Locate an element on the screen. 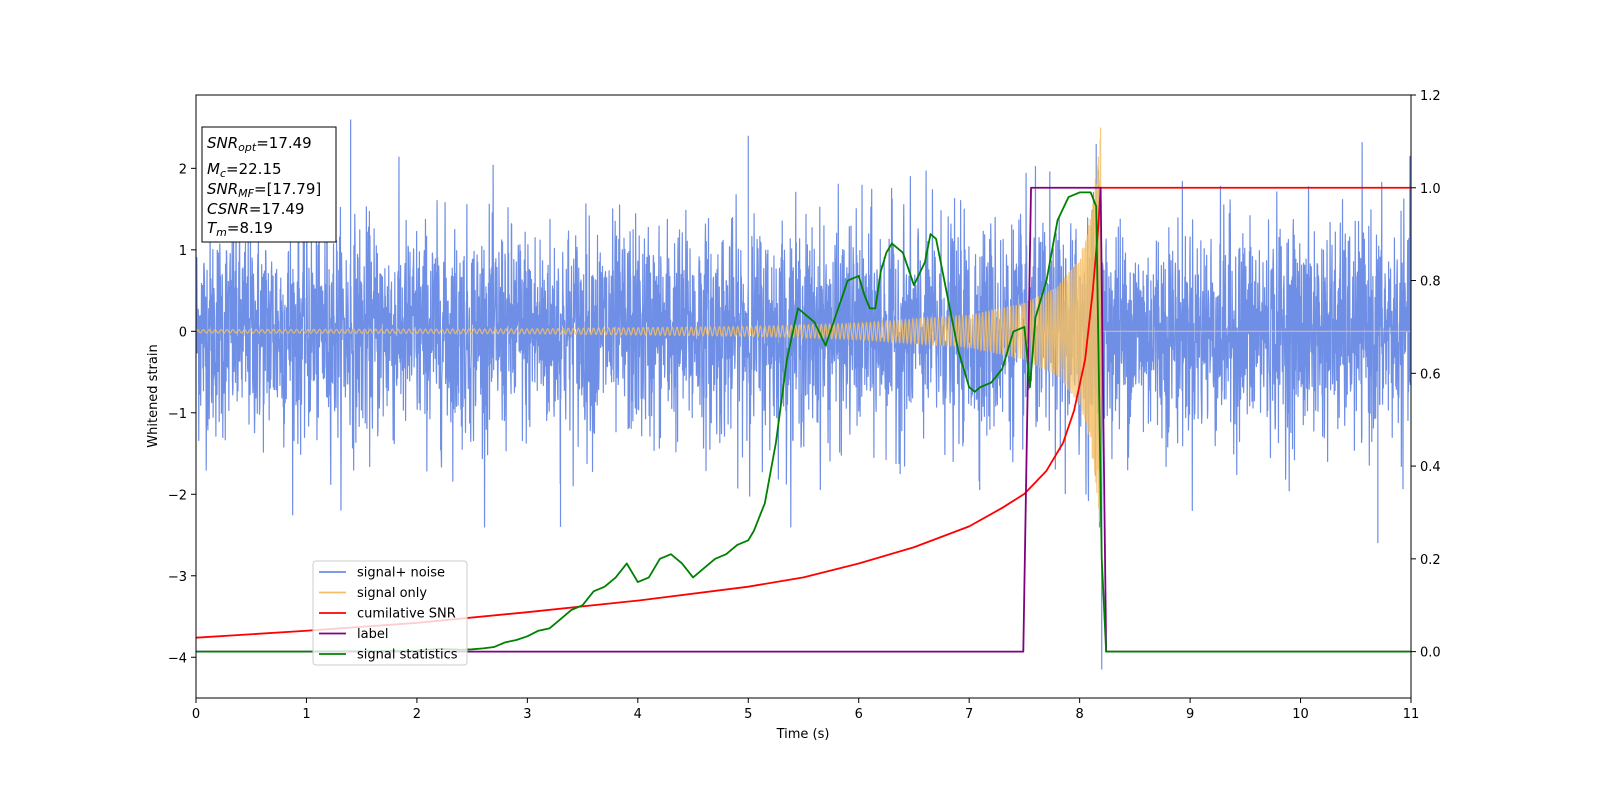  x-tick-label-3: 3 is located at coordinates (527, 714).